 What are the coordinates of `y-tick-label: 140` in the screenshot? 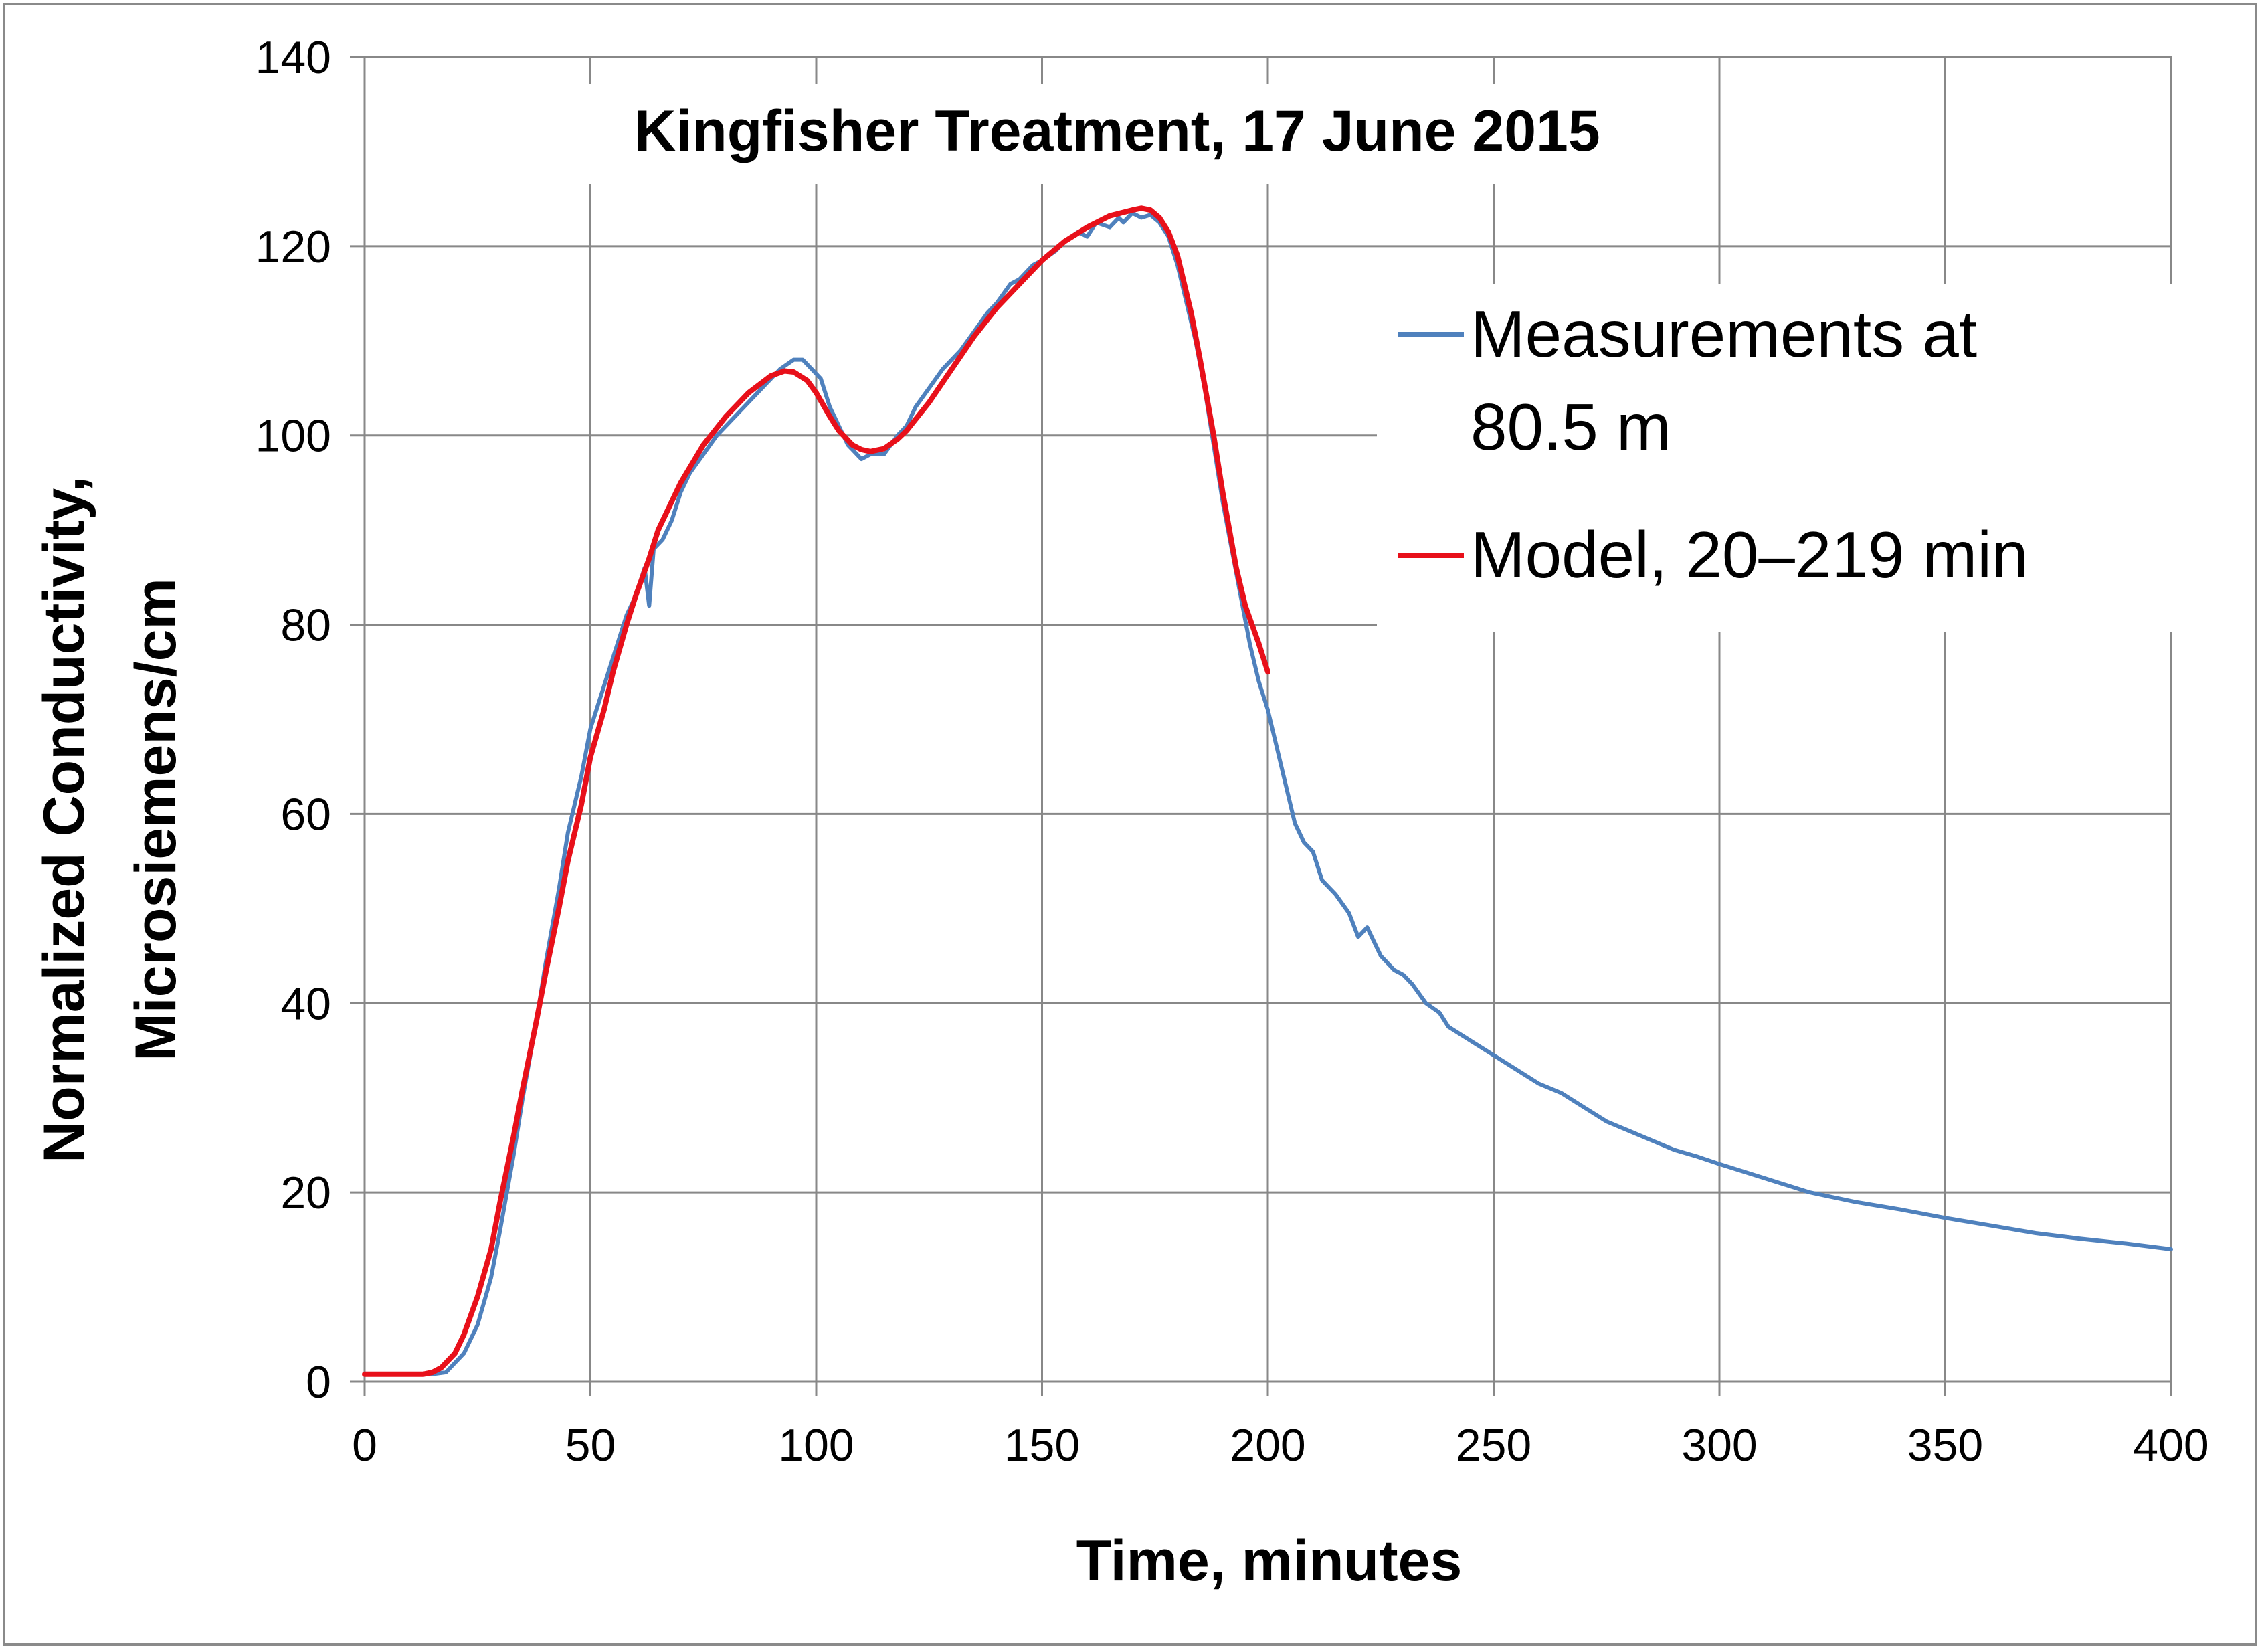 It's located at (293, 58).